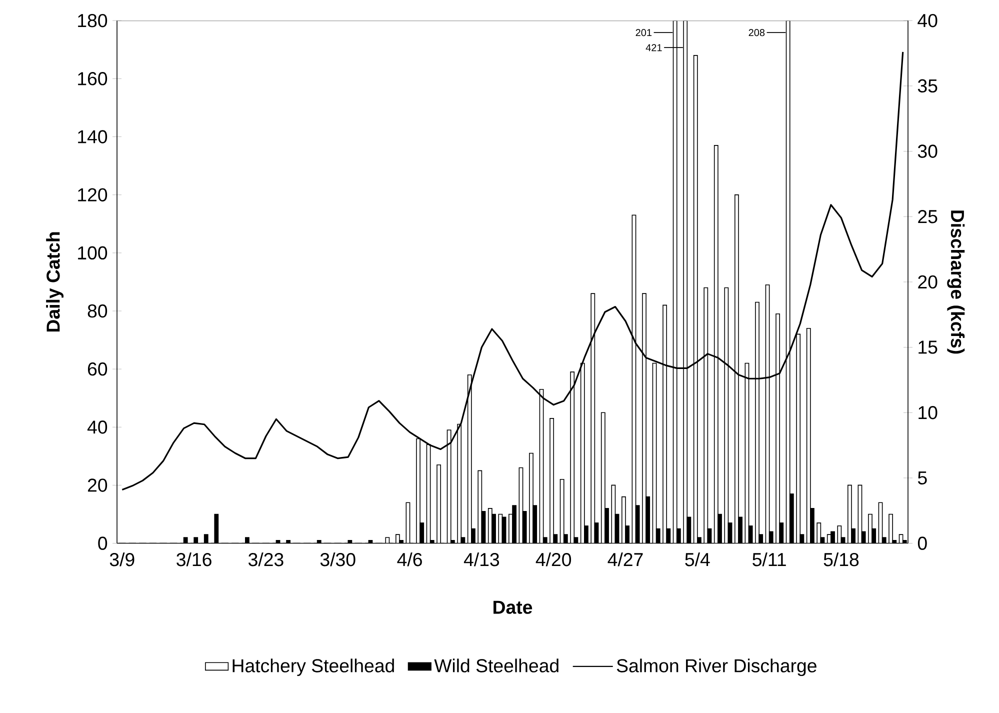 The width and height of the screenshot is (999, 713). What do you see at coordinates (55, 282) in the screenshot?
I see `y-axis-title: Daily Catch` at bounding box center [55, 282].